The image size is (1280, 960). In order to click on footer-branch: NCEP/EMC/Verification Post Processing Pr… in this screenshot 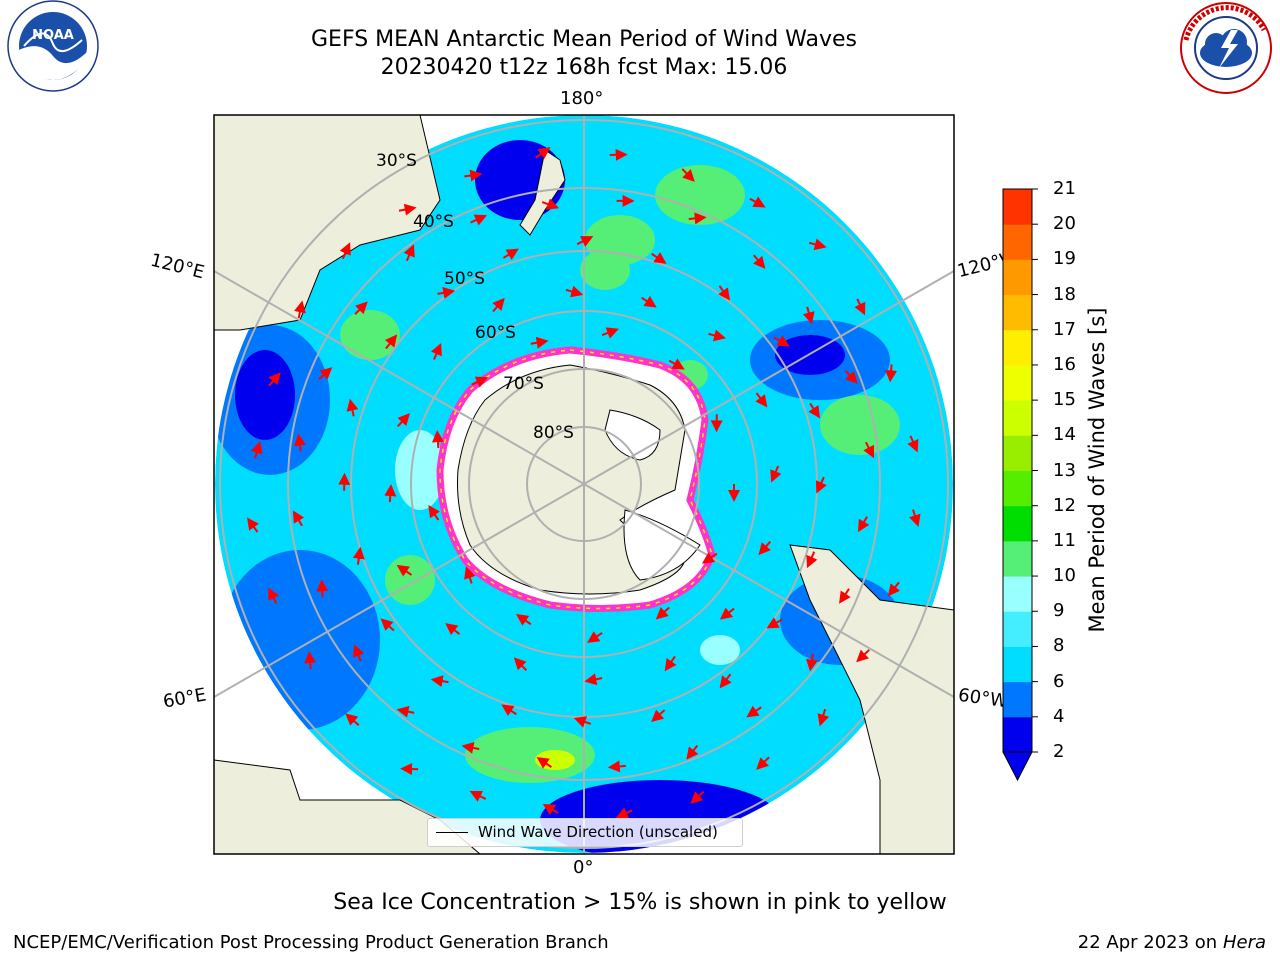, I will do `click(311, 942)`.